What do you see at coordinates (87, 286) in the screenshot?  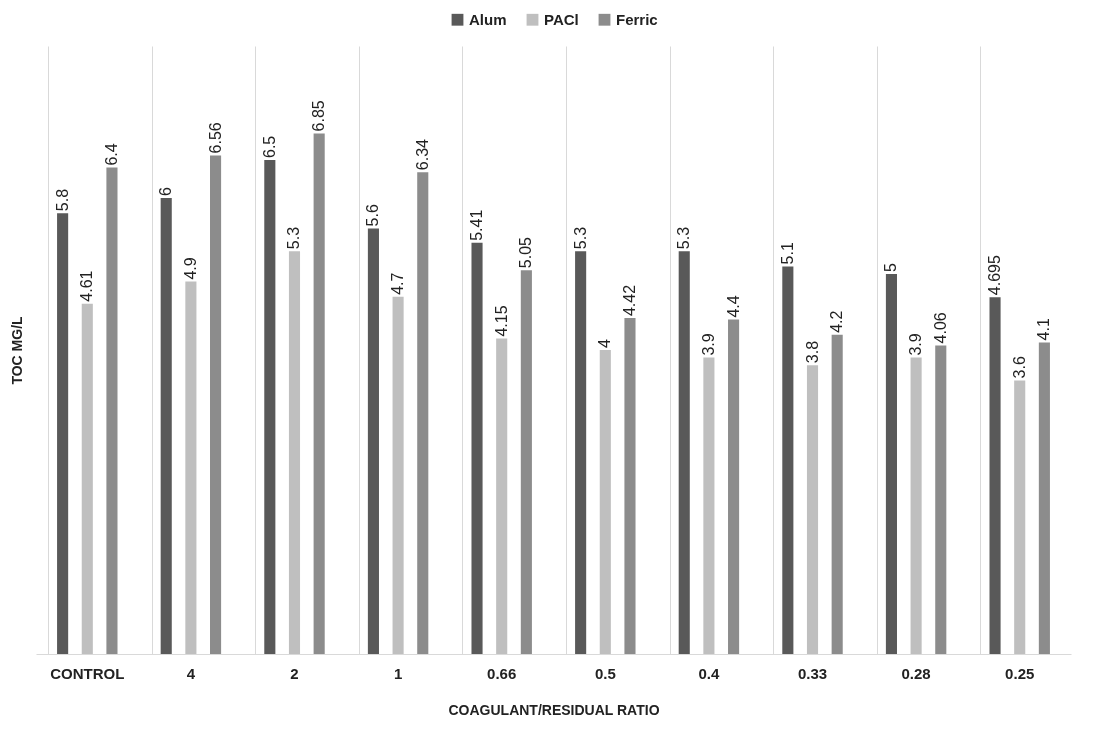 I see `data-label: 4.61` at bounding box center [87, 286].